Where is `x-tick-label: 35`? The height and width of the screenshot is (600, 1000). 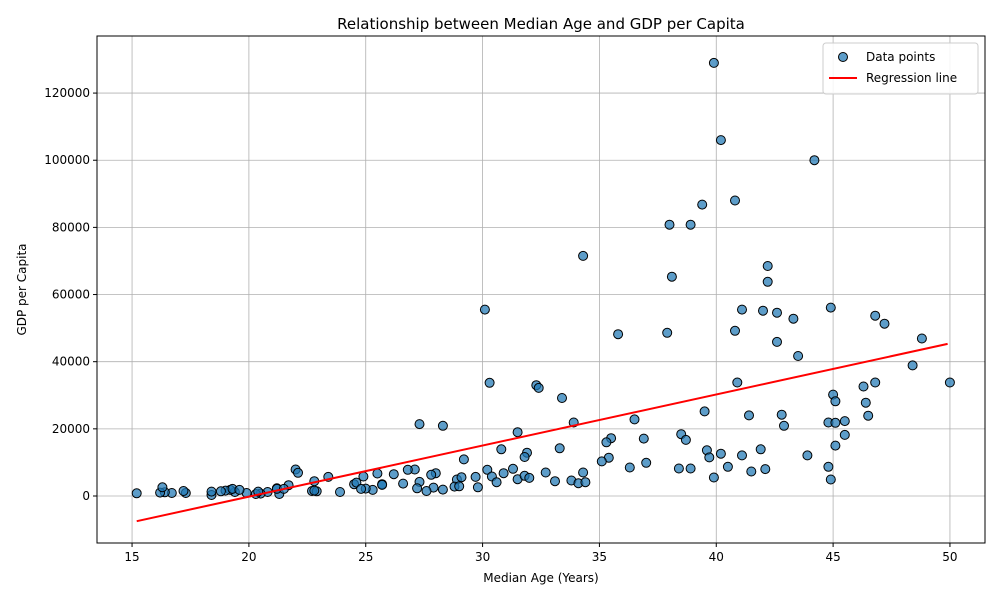
x-tick-label: 35 is located at coordinates (599, 557).